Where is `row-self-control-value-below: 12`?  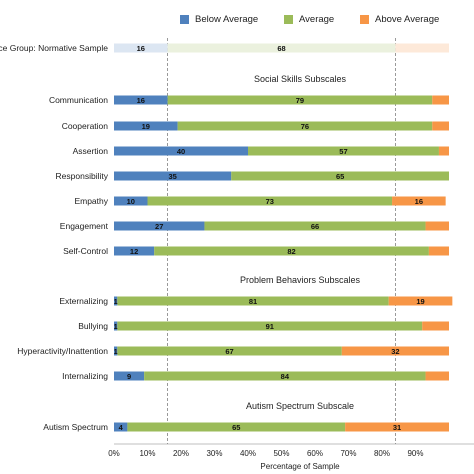
row-self-control-value-below: 12 is located at coordinates (134, 251).